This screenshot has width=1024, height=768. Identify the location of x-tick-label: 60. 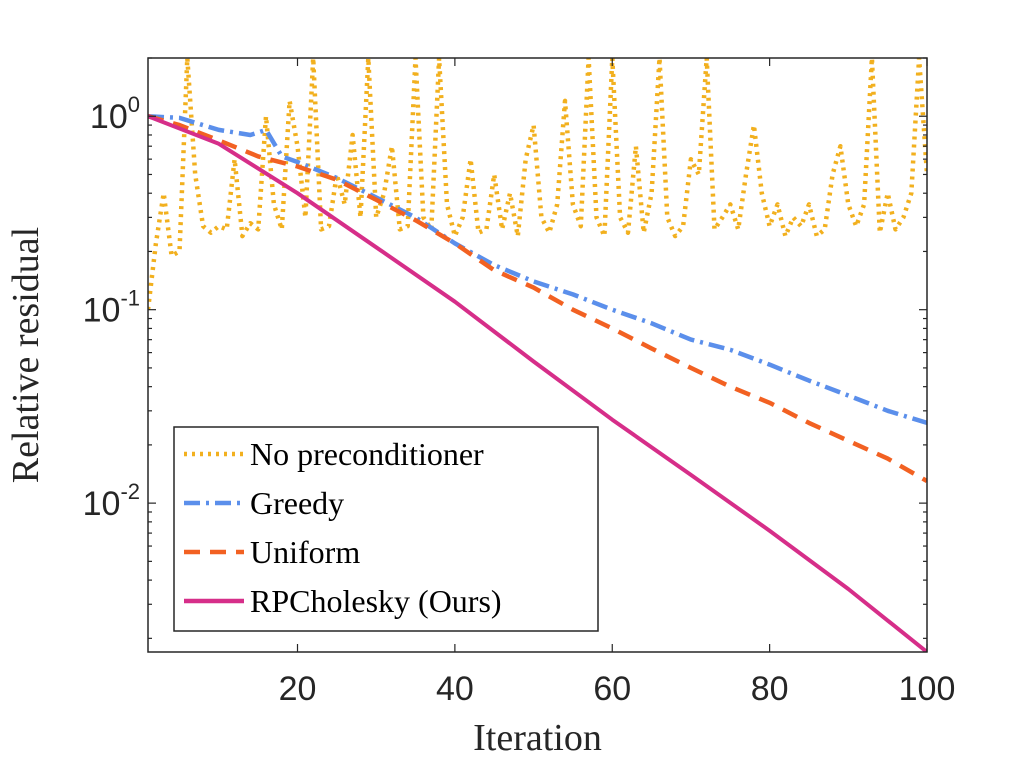
(612, 689).